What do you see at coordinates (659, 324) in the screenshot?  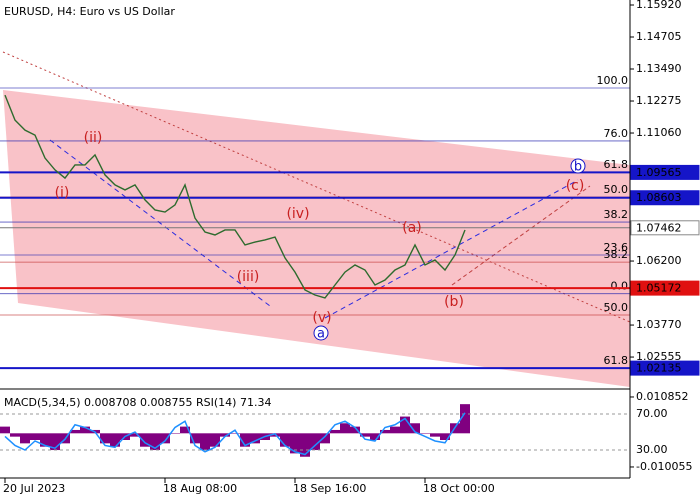 I see `y-tick-label: 1.03770` at bounding box center [659, 324].